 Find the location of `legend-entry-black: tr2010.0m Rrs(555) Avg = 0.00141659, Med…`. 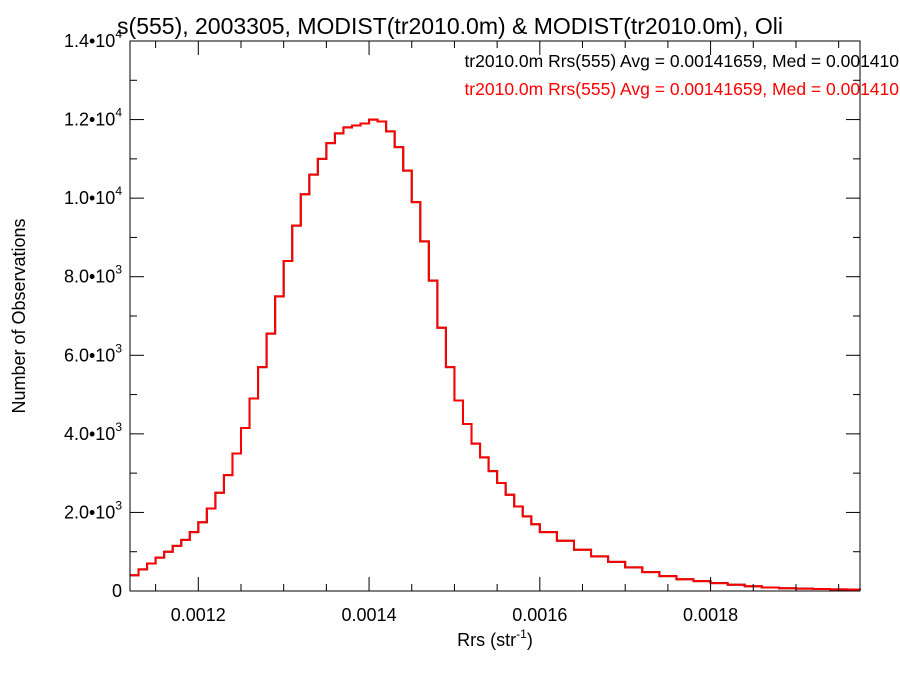

legend-entry-black: tr2010.0m Rrs(555) Avg = 0.00141659, Med… is located at coordinates (681, 61).